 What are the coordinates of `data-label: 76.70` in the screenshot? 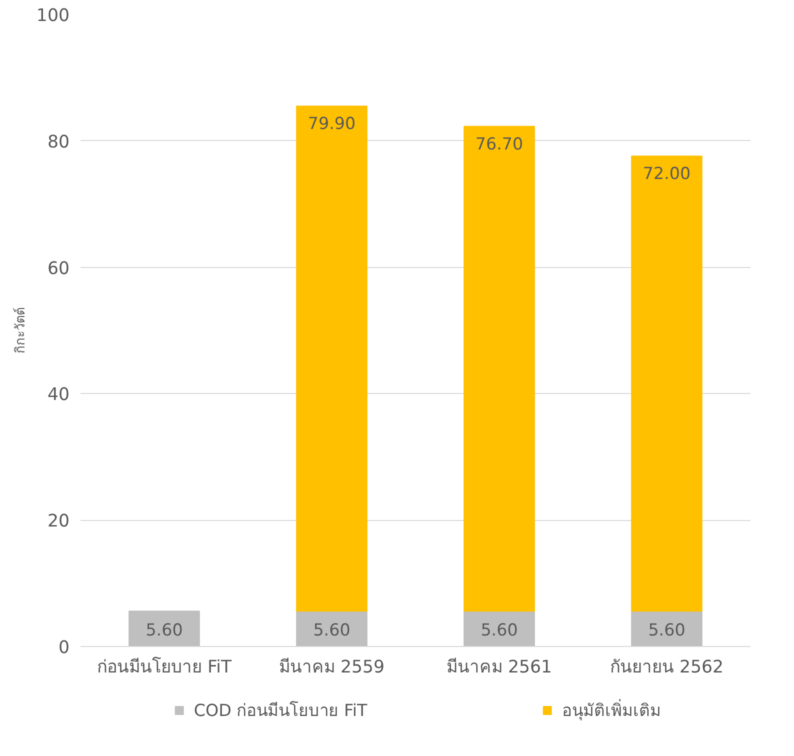 It's located at (499, 144).